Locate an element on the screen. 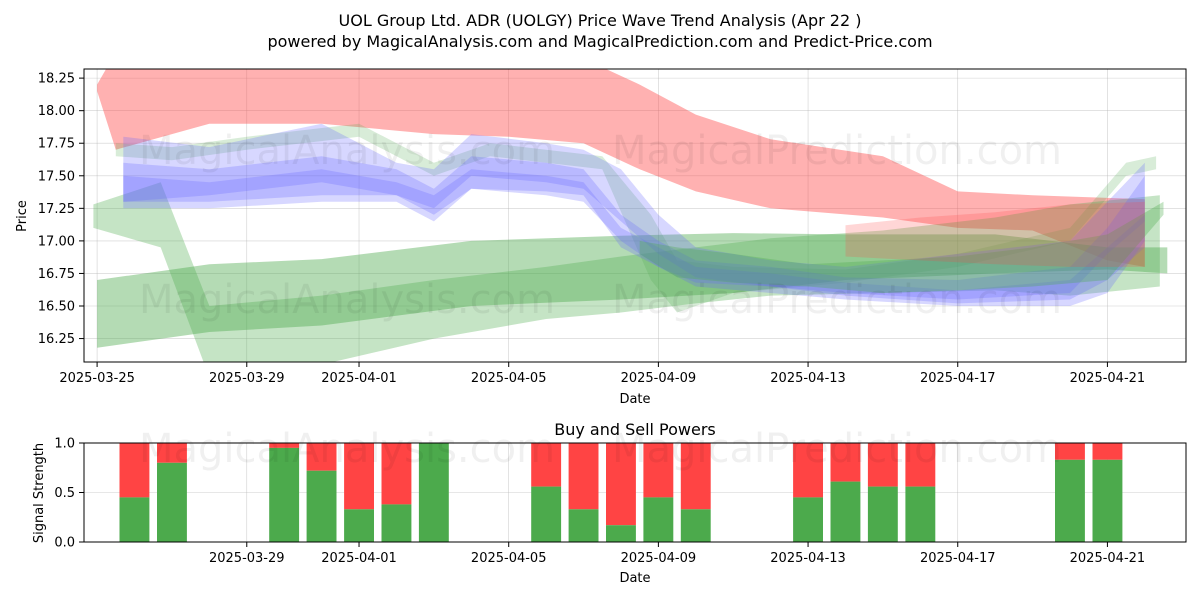 The image size is (1200, 600). price-chart-ytick-label: 17.50 is located at coordinates (56, 176).